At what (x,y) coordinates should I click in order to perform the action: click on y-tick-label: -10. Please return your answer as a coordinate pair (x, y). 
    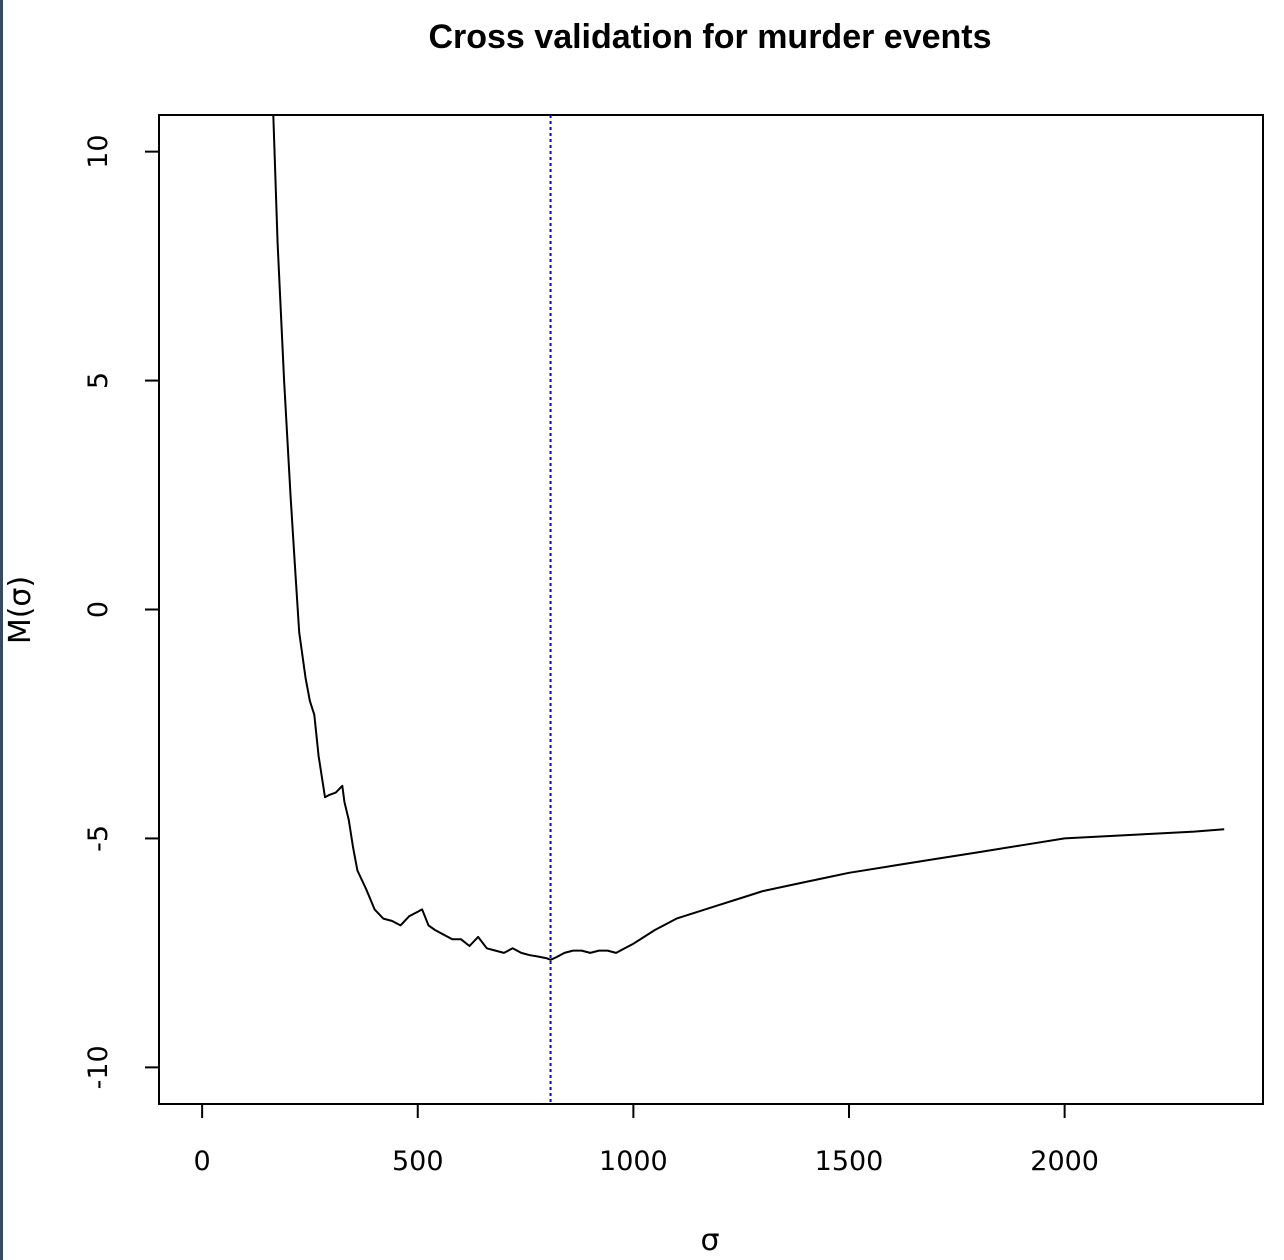
    Looking at the image, I should click on (98, 1067).